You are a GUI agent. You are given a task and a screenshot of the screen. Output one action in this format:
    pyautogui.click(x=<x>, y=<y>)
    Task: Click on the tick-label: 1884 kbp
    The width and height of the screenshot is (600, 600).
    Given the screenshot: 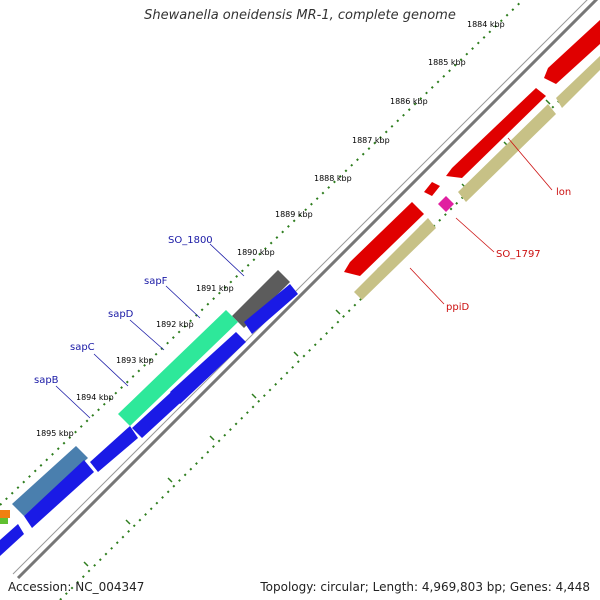 What is the action you would take?
    pyautogui.click(x=486, y=24)
    